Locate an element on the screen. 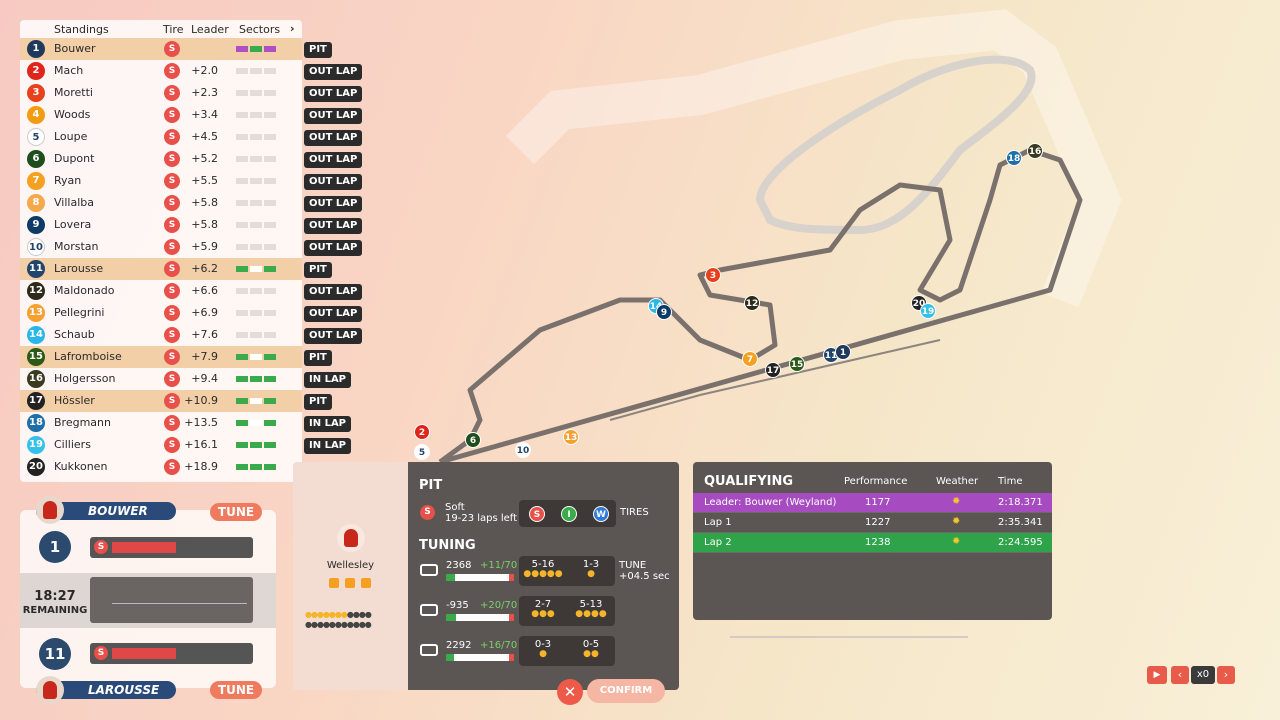  gap: +4.5 is located at coordinates (204, 136).